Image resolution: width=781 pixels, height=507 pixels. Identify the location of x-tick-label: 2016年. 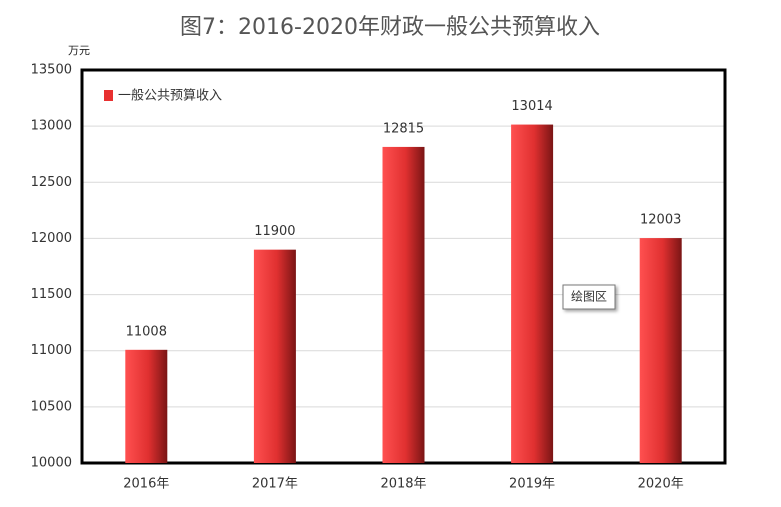
(146, 484).